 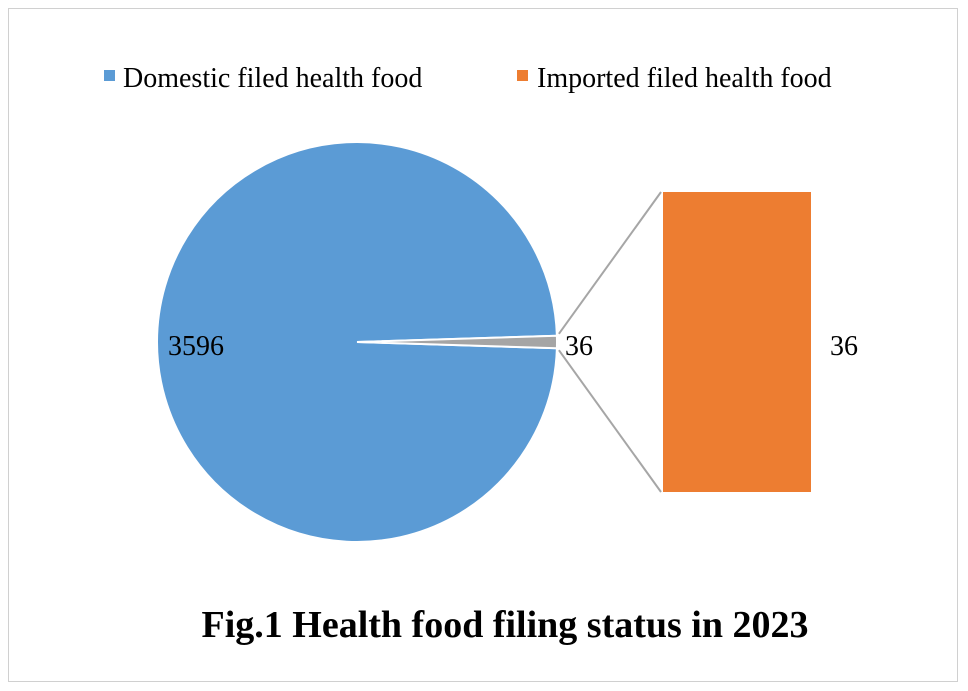 I want to click on pie-slice-other, so click(x=457, y=342).